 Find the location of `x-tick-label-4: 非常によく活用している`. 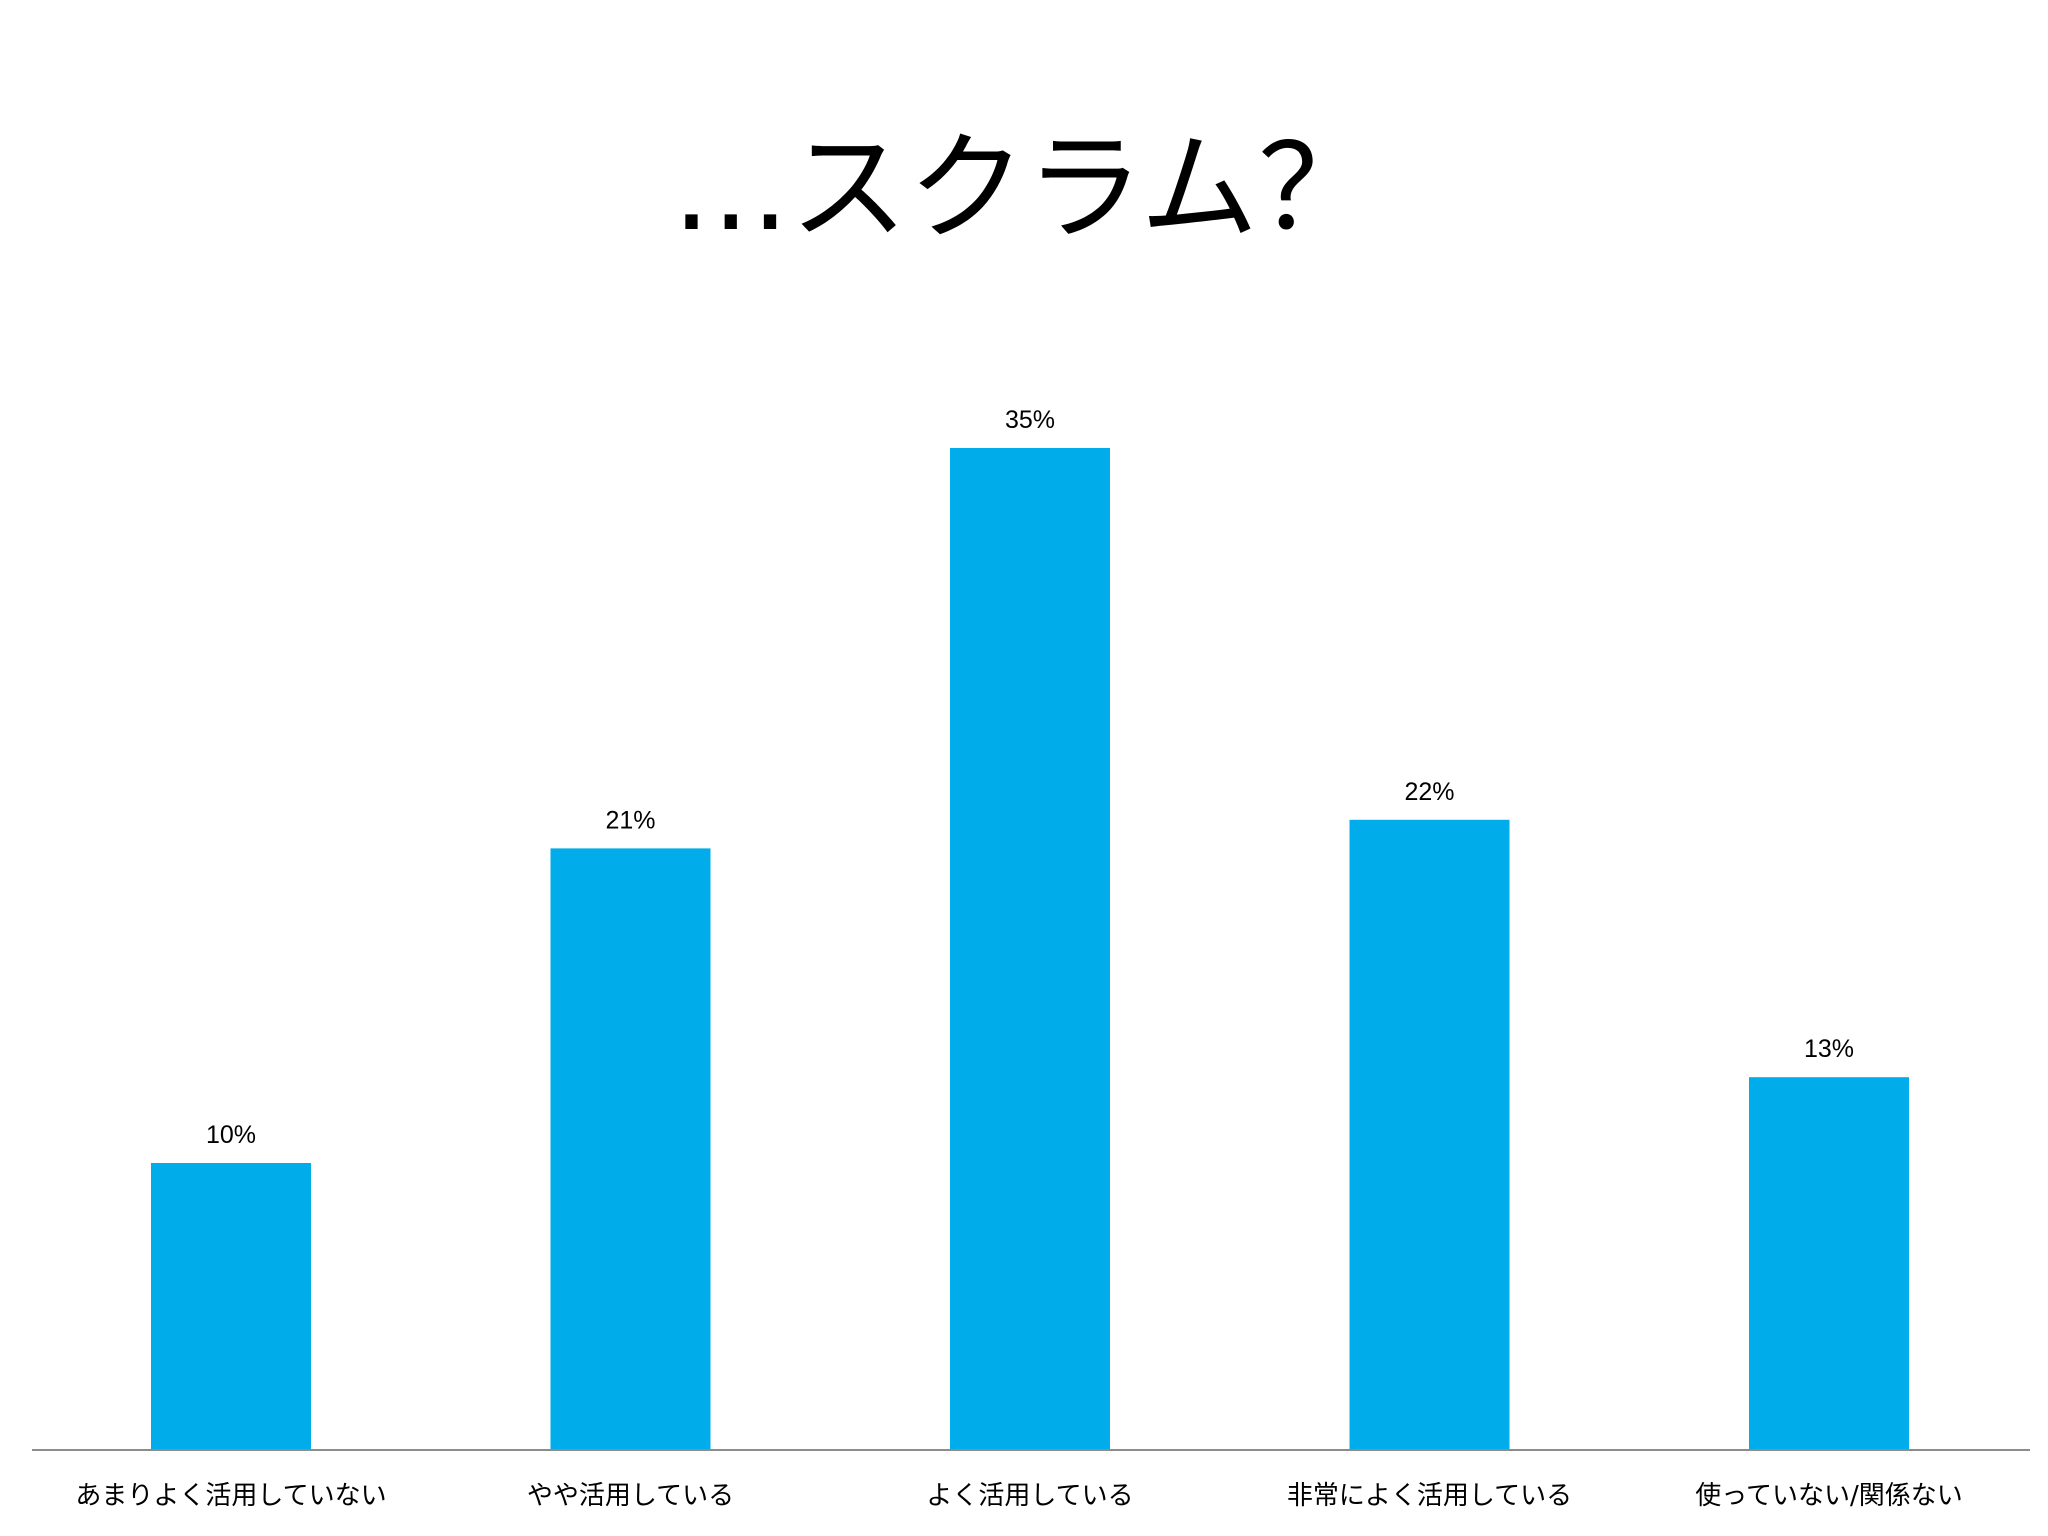

x-tick-label-4: 非常によく活用している is located at coordinates (1429, 1496).